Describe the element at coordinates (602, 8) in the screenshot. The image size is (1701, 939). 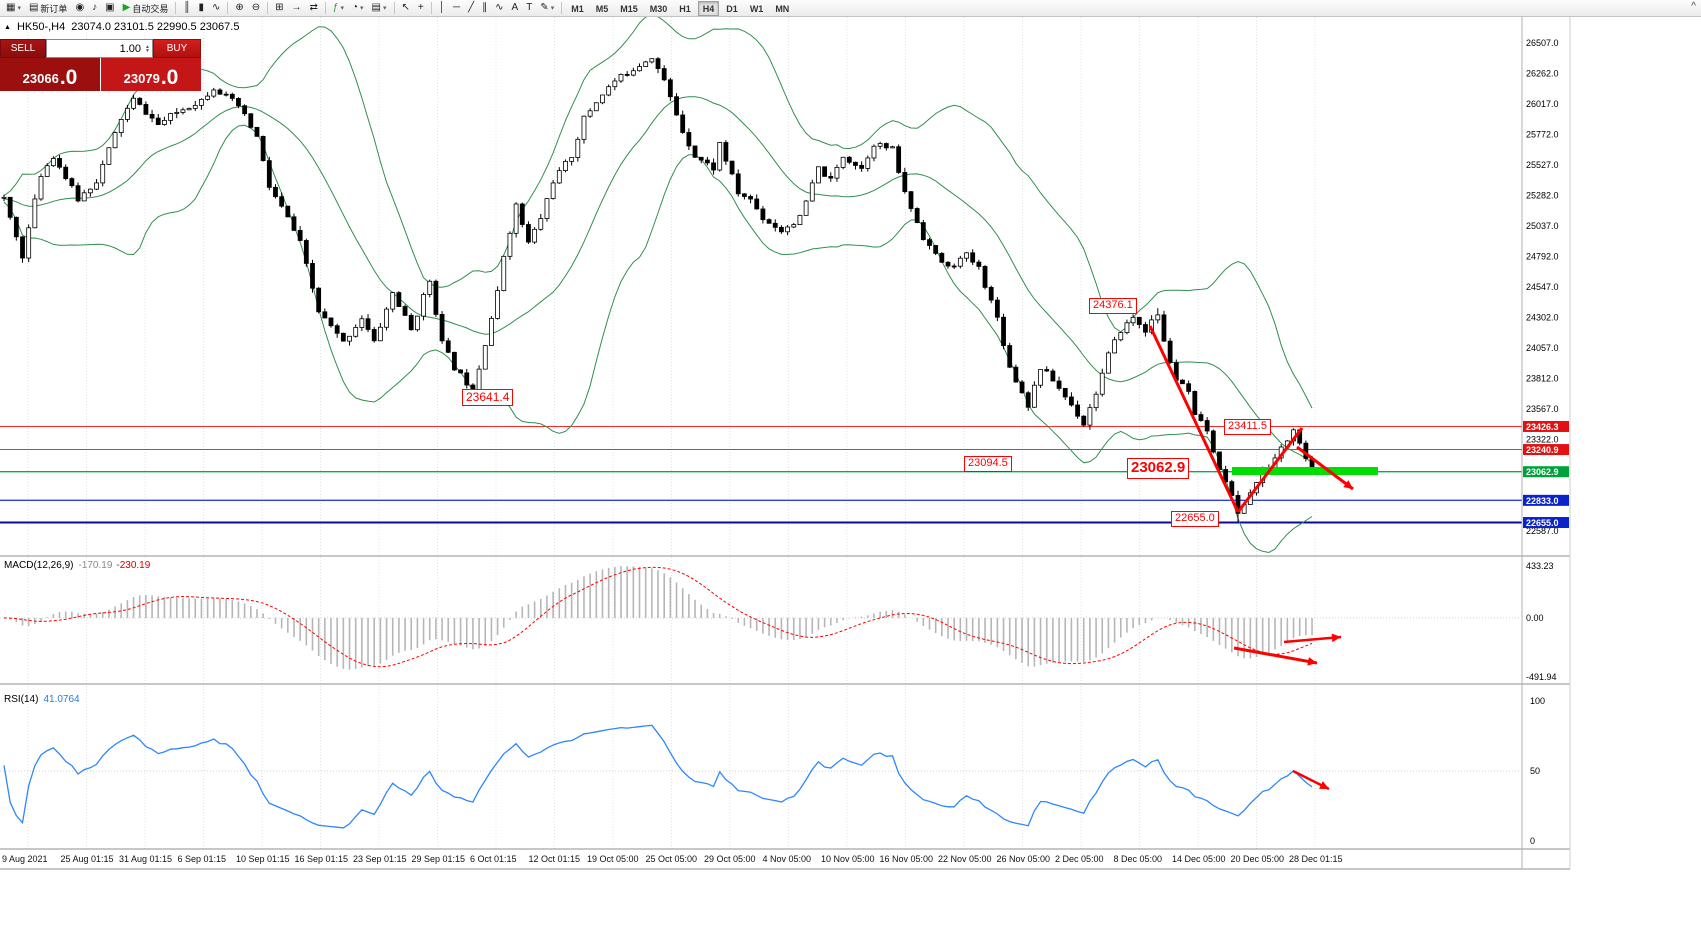
I see `timeframe-button-m5: M5` at that location.